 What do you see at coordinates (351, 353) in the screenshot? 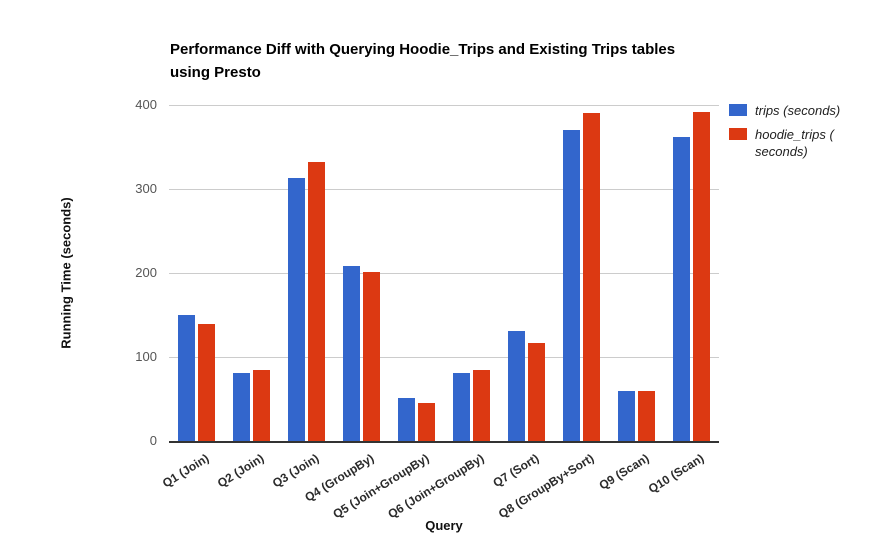
I see `bar-series0-Q4 (GroupBy)` at bounding box center [351, 353].